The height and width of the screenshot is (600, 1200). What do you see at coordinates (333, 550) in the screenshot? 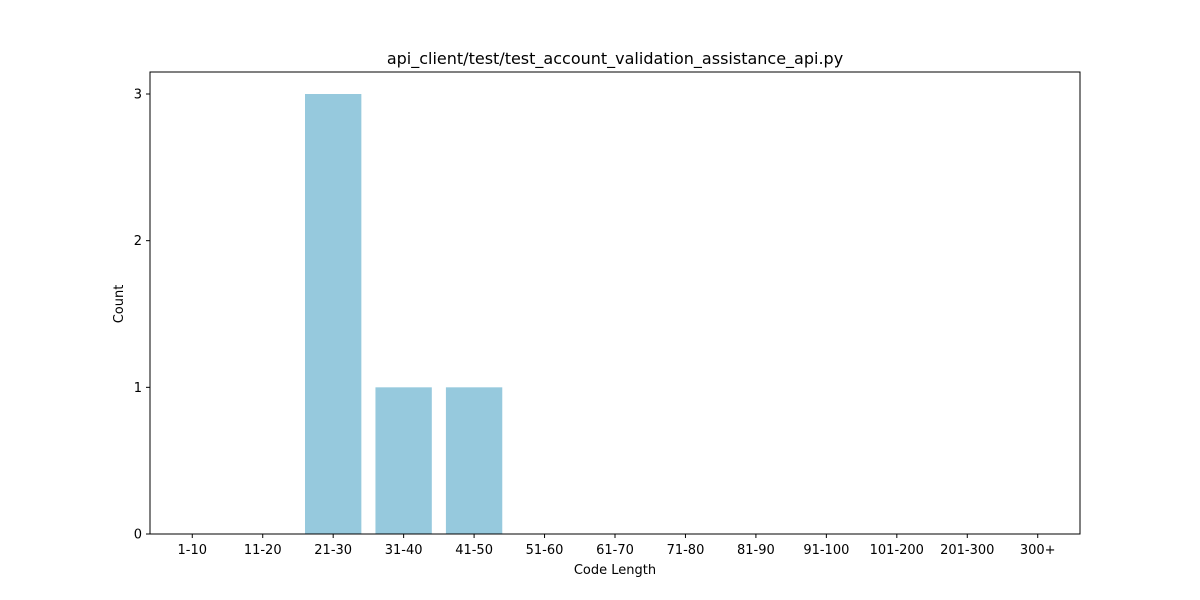
I see `x-tick-label: 21-30` at bounding box center [333, 550].